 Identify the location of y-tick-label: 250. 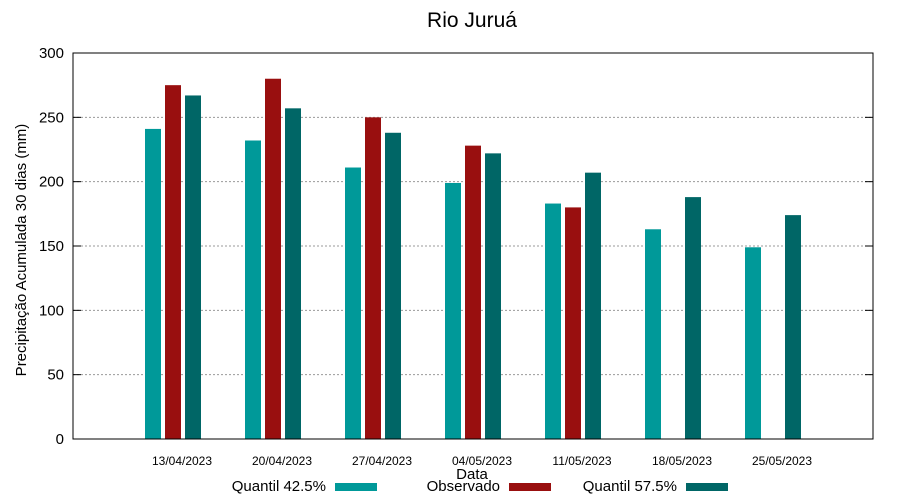
(51, 117).